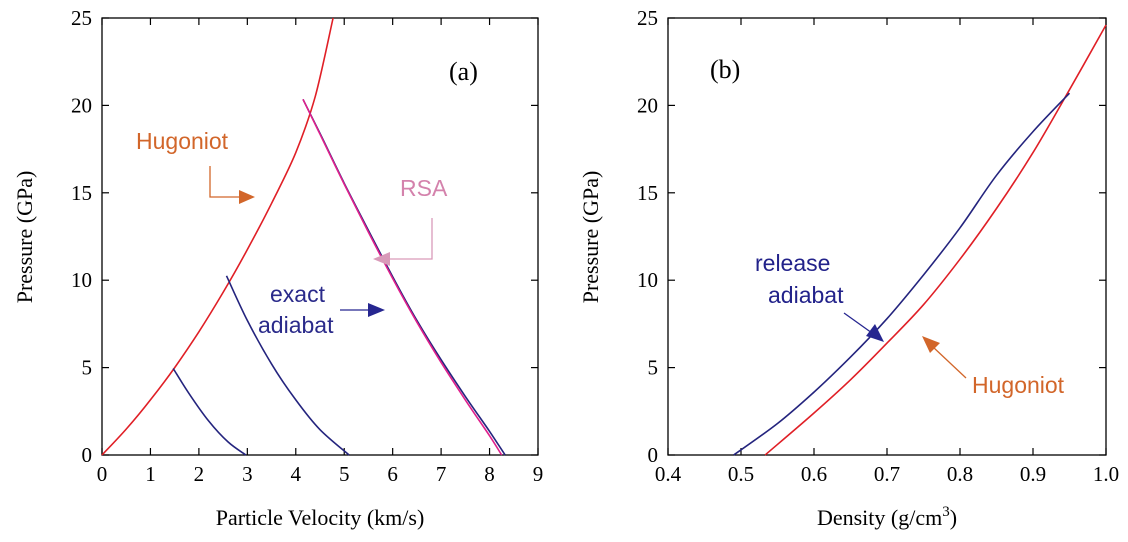 Image resolution: width=1128 pixels, height=542 pixels. What do you see at coordinates (227, 182) in the screenshot?
I see `arrow-hugoniot-a` at bounding box center [227, 182].